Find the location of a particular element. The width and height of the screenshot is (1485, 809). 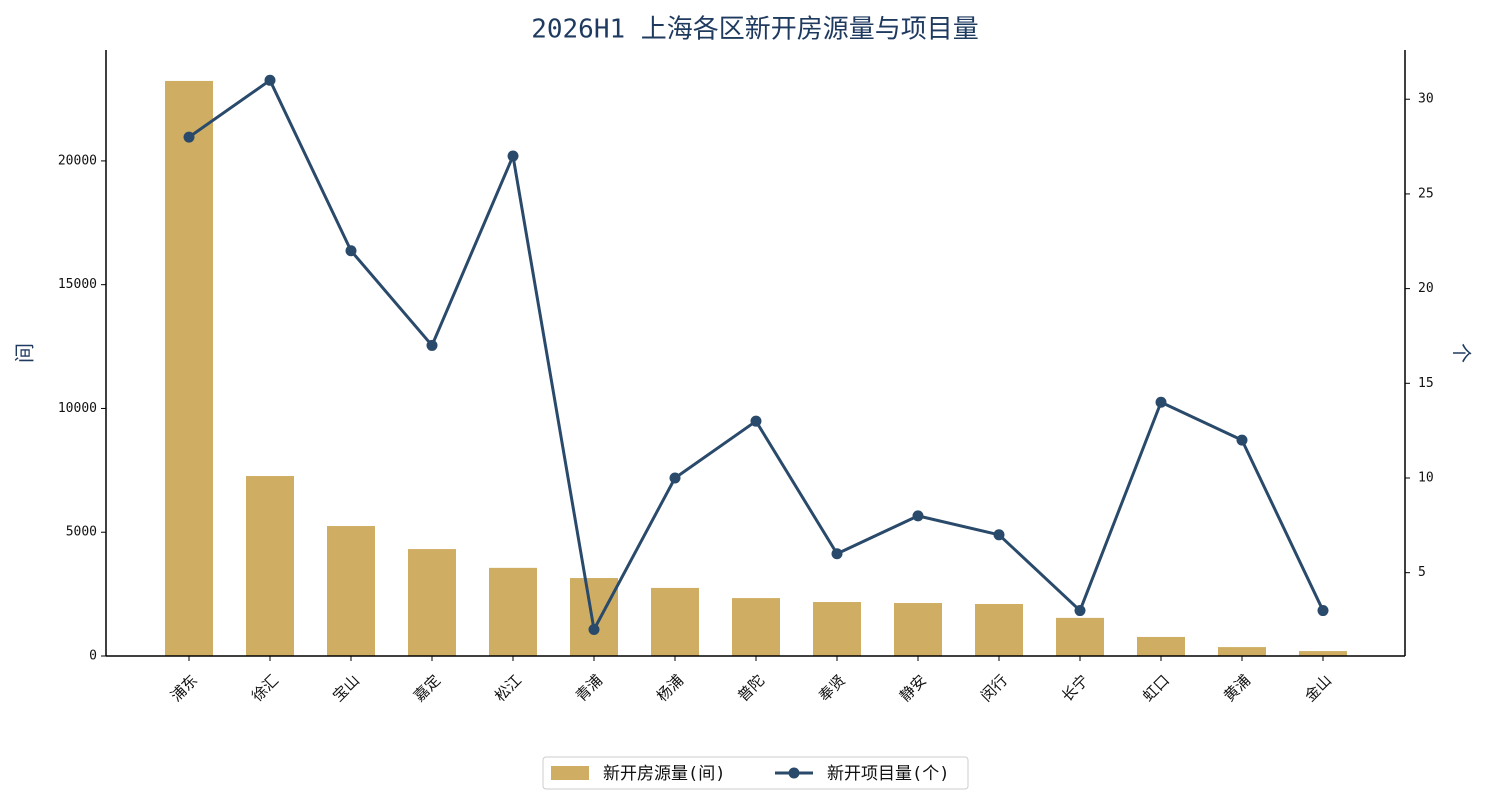

x-tick-label: 宝山 is located at coordinates (346, 688).